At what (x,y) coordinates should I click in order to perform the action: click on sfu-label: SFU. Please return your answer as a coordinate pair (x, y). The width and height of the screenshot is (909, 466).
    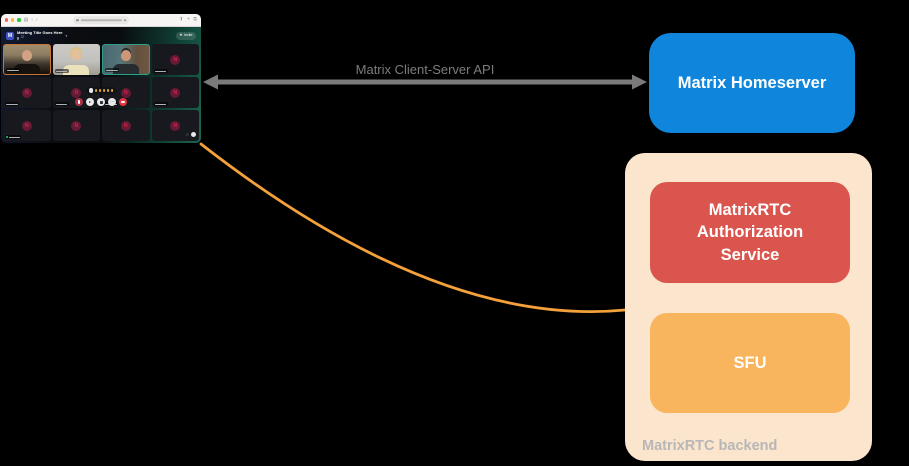
    Looking at the image, I should click on (750, 362).